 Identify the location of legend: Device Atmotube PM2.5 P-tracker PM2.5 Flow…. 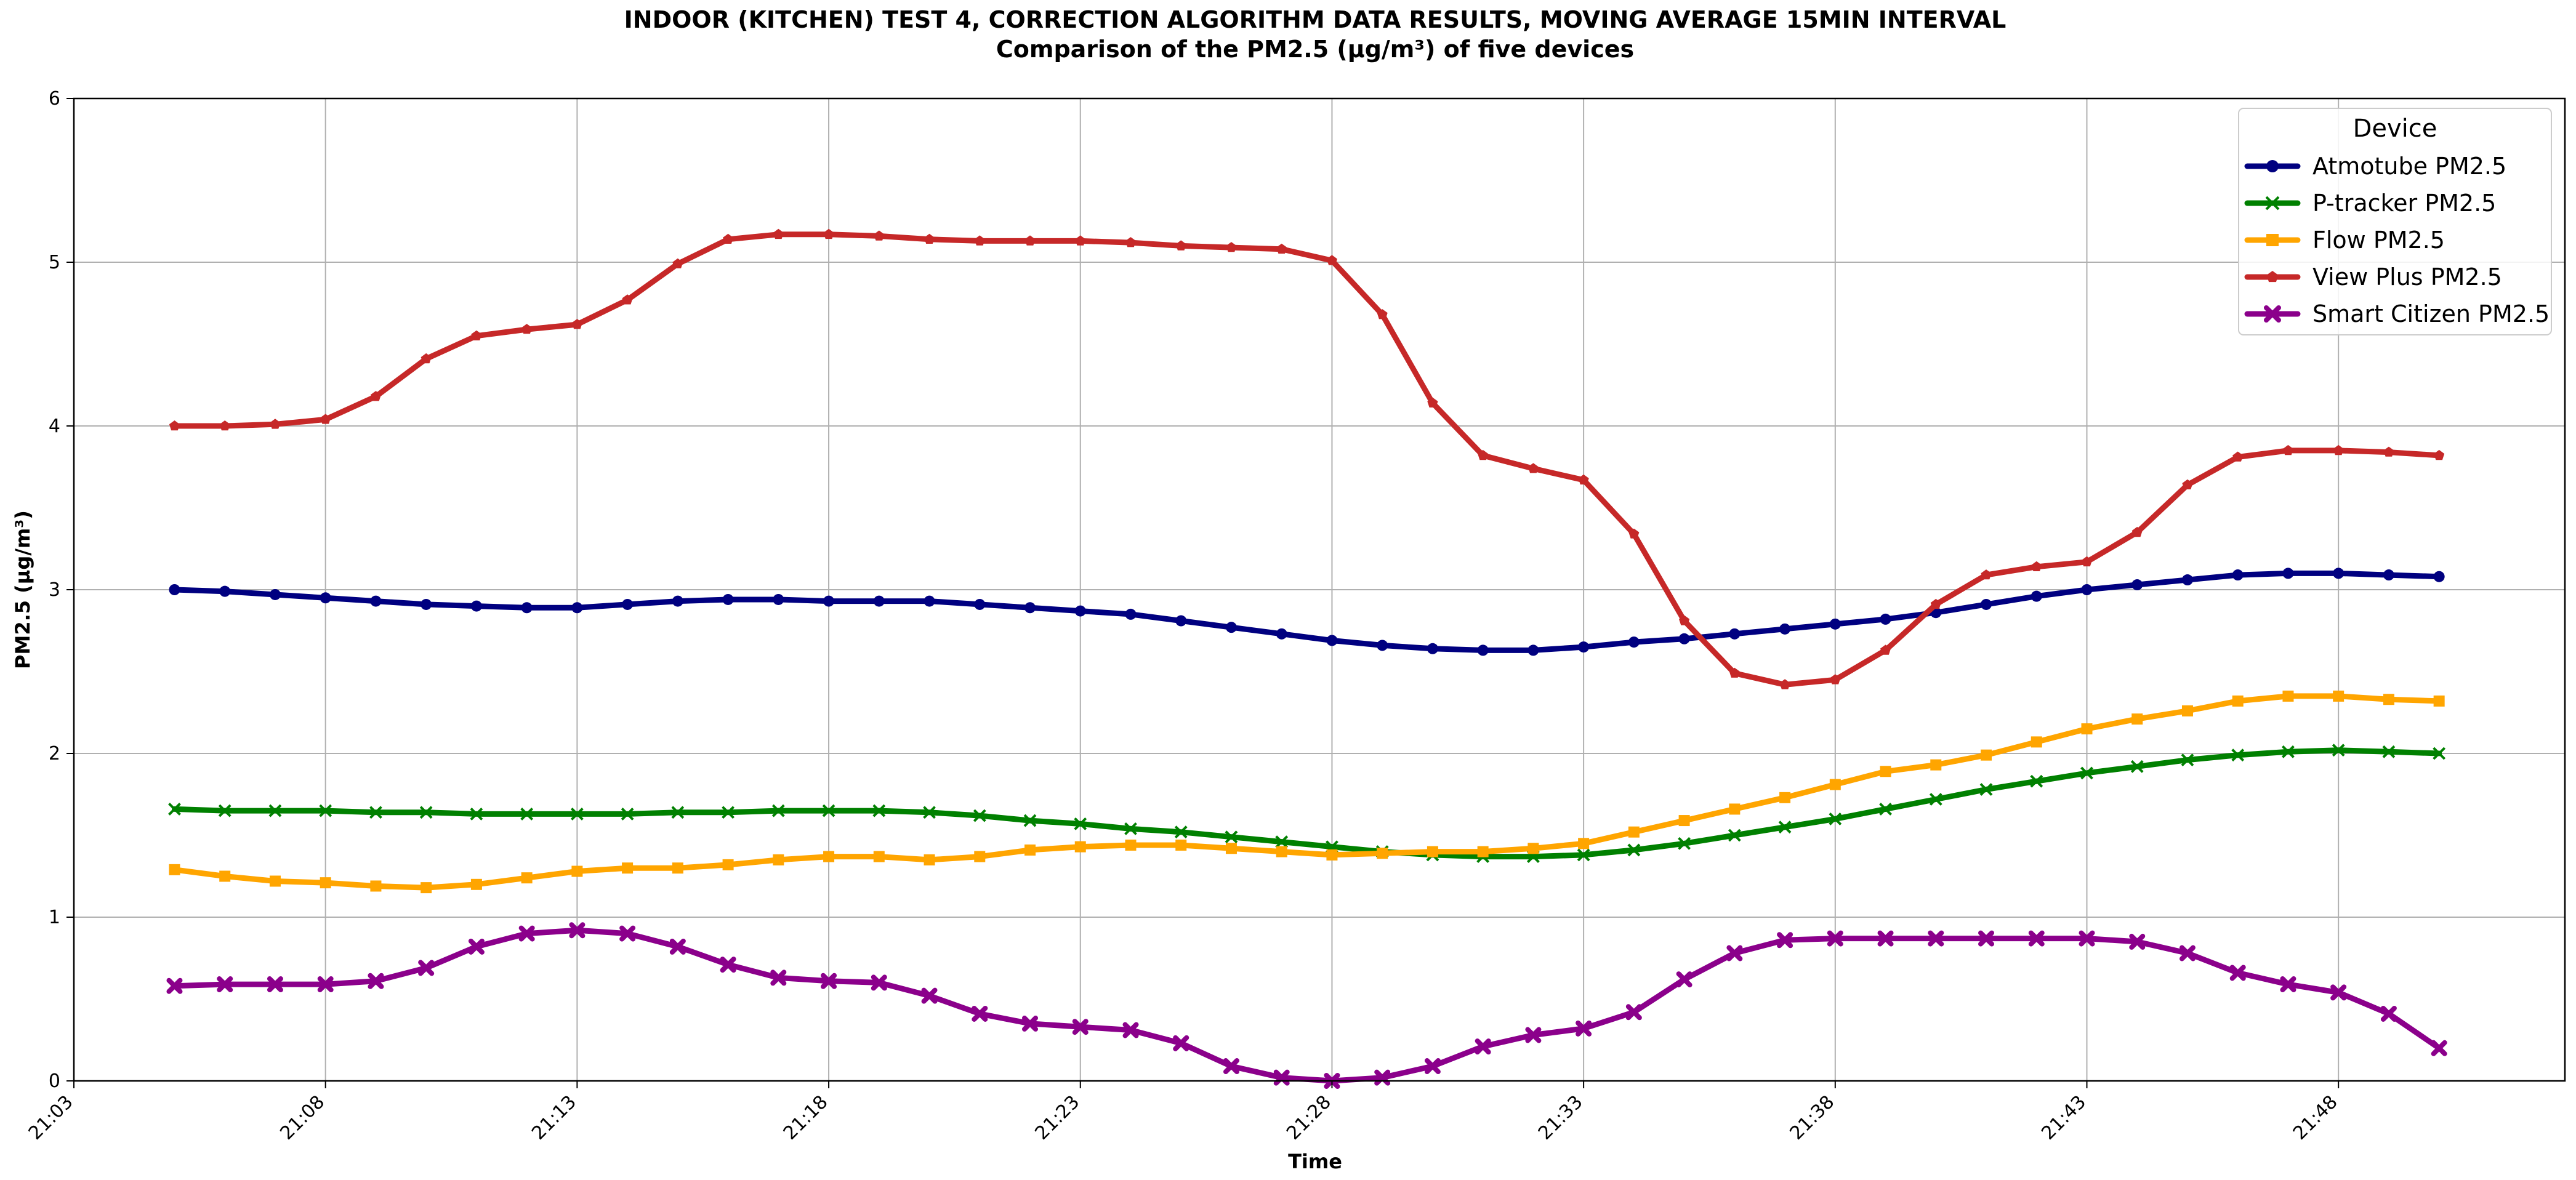
(2395, 222).